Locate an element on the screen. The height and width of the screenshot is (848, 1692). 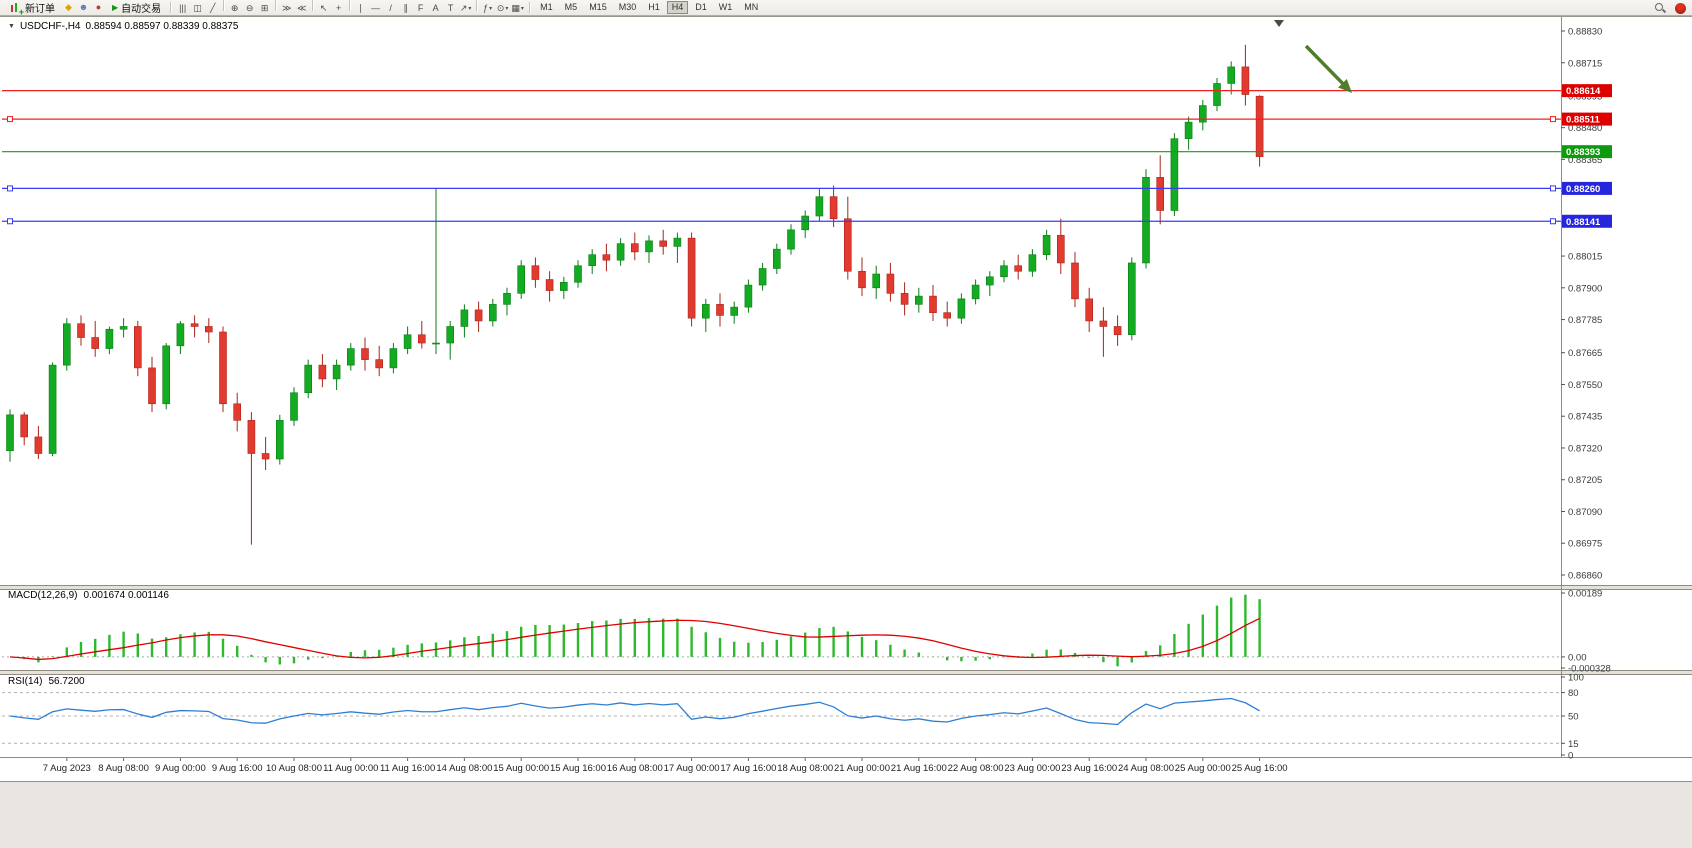
svg-text: 0.88830 is located at coordinates (1585, 32).